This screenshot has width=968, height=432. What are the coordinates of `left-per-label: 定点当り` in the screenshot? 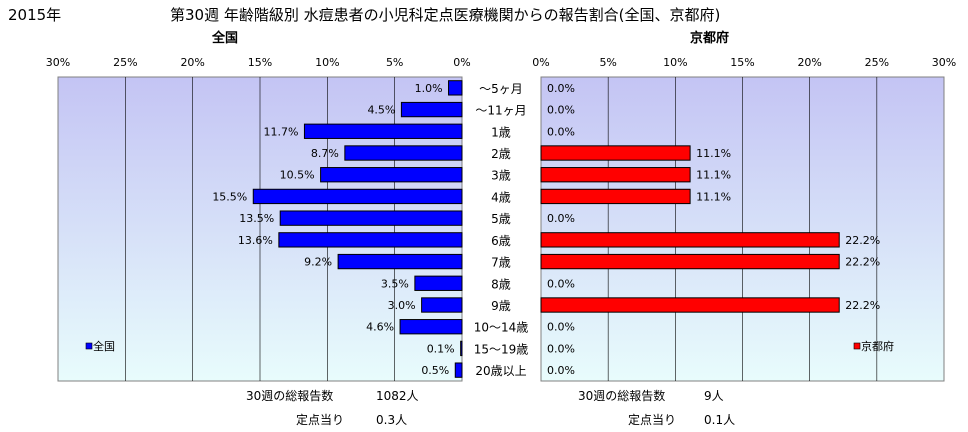 It's located at (320, 420).